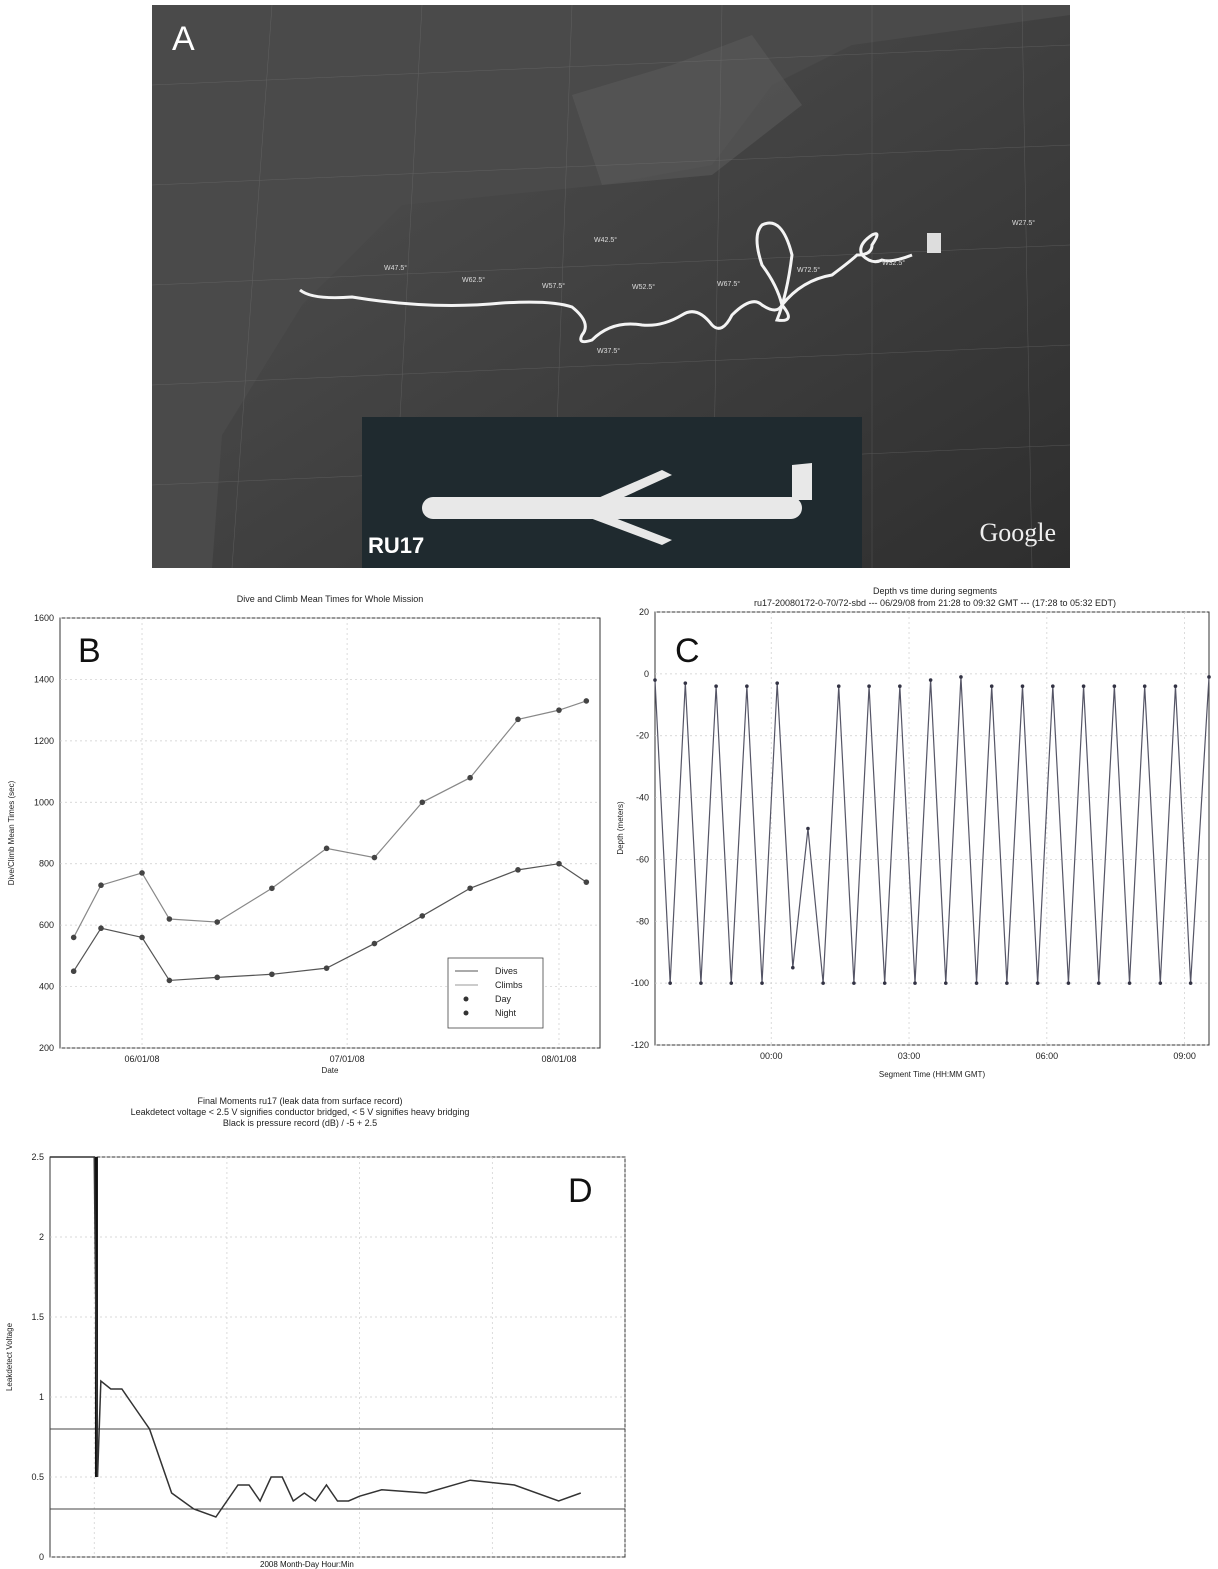  What do you see at coordinates (495, 993) in the screenshot?
I see `chart-b-legend: Dives Climbs Day Night` at bounding box center [495, 993].